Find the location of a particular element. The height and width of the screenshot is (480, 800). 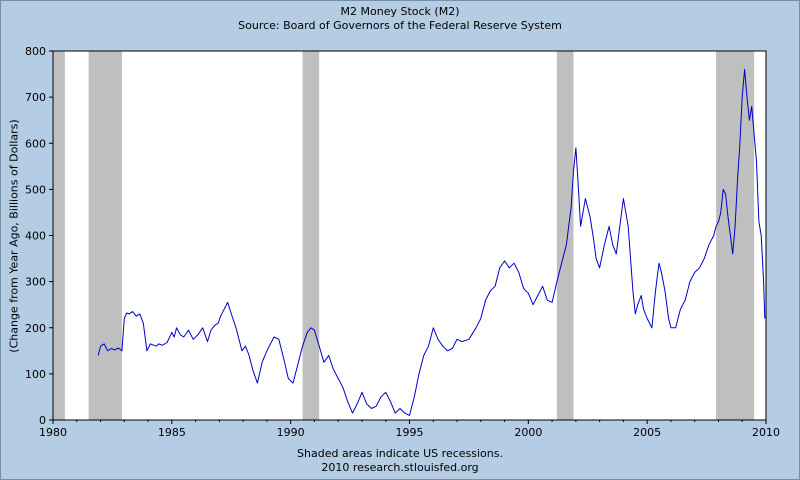

x-tick-label-2000: 2000 is located at coordinates (528, 432).